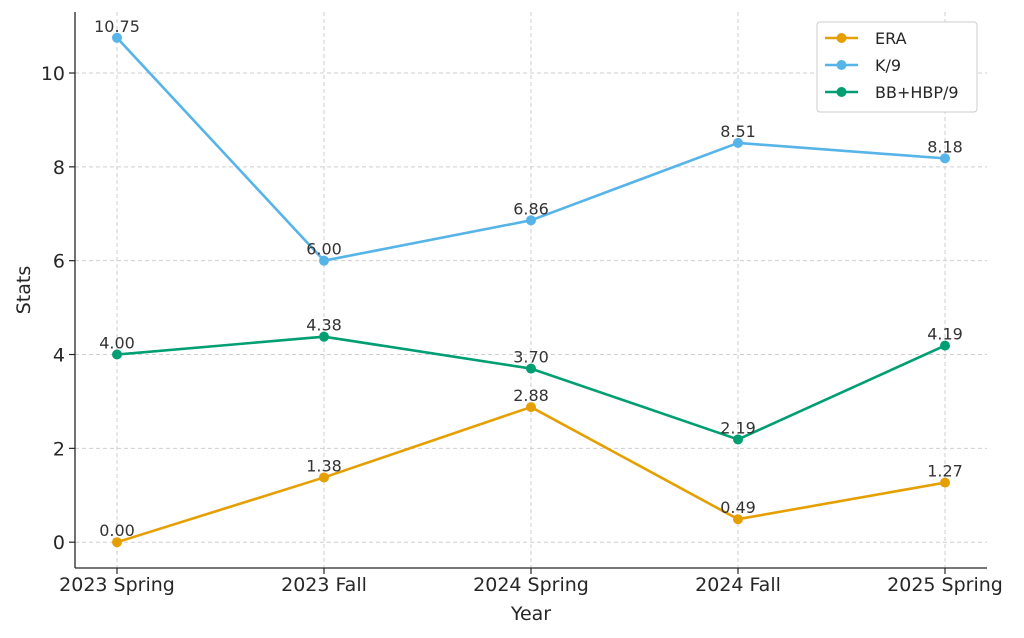 This screenshot has width=1024, height=638. Describe the element at coordinates (841, 38) in the screenshot. I see `legend-marker-era` at that location.